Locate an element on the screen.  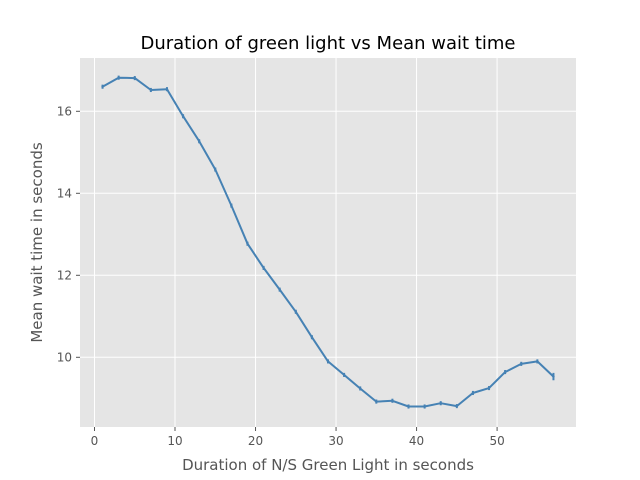
y-tick-label: 14 is located at coordinates (64, 193).